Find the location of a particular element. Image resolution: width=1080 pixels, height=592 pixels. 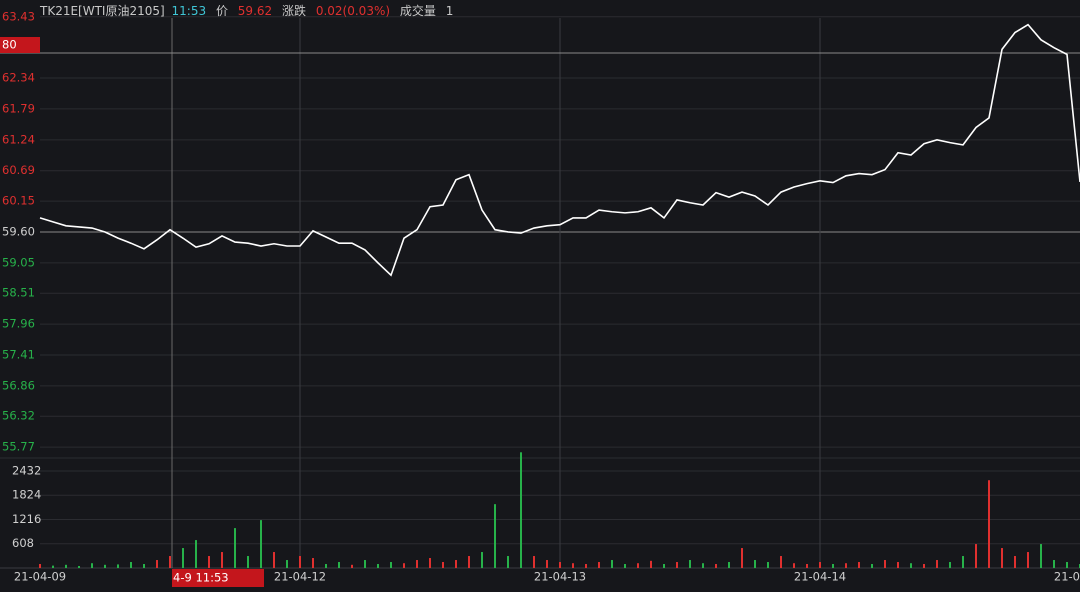

symbol: TK21E[WTI原油2105] is located at coordinates (102, 11).